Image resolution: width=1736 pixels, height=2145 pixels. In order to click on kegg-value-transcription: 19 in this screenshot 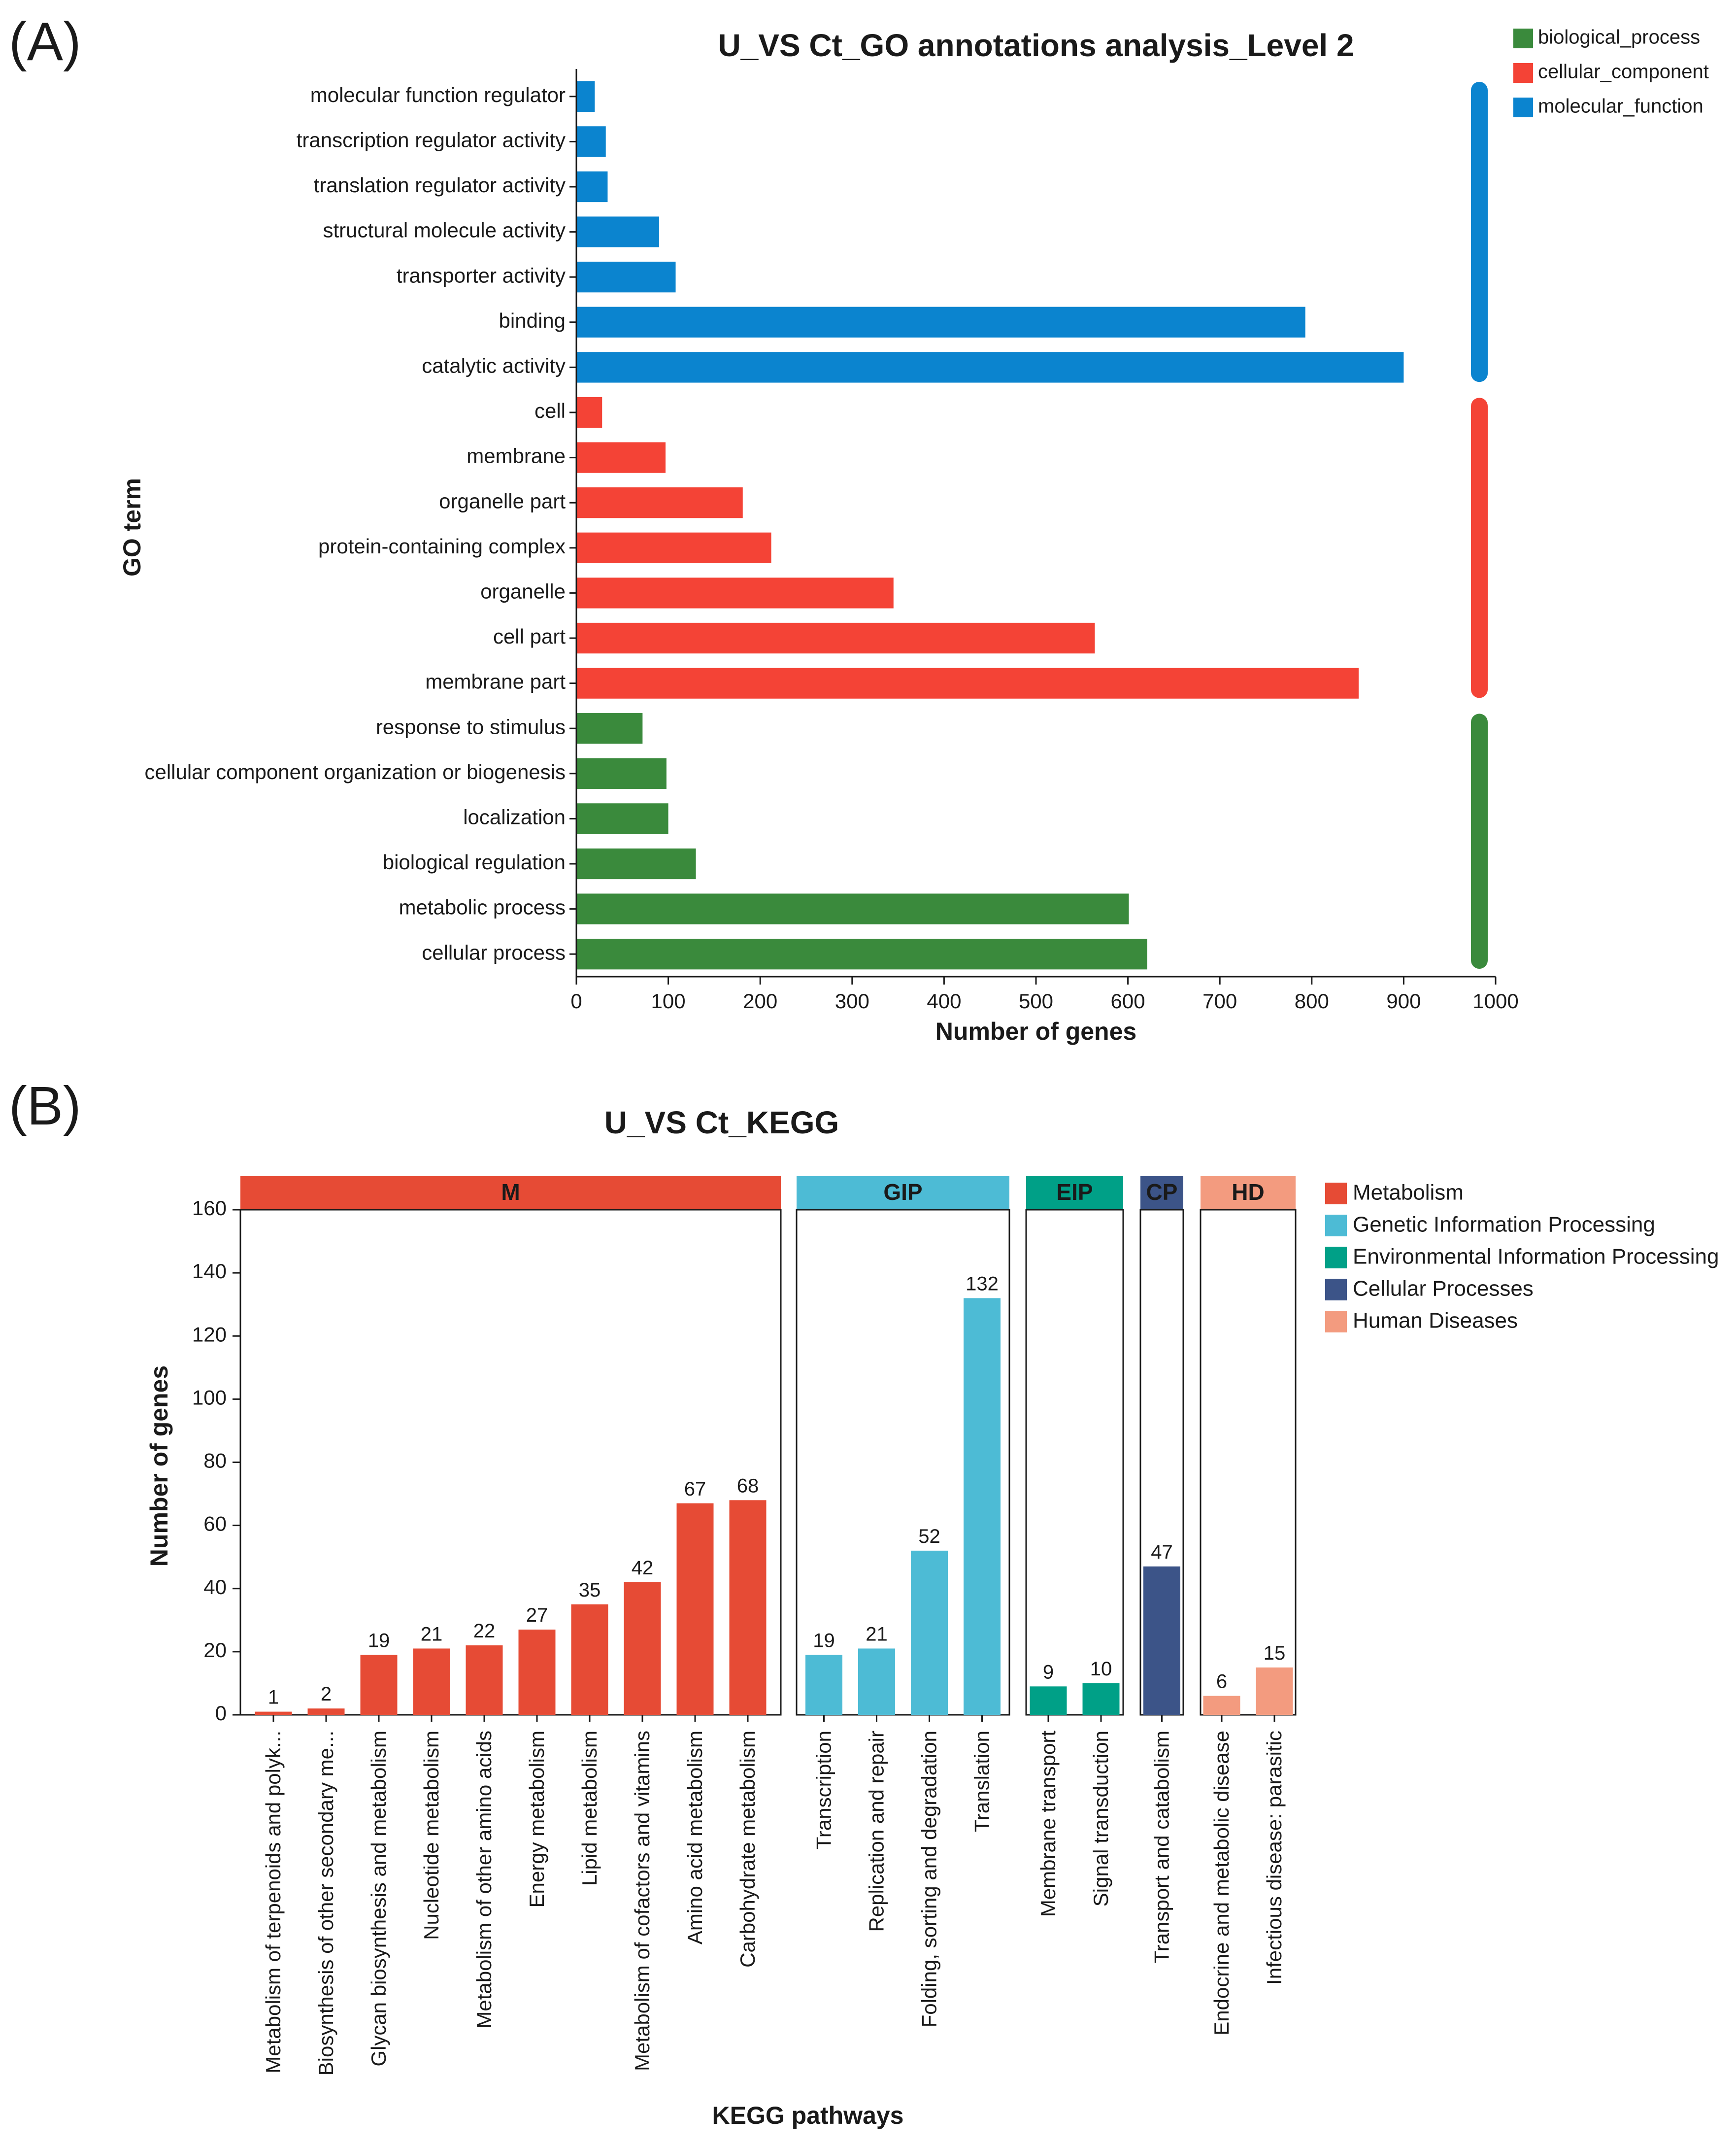, I will do `click(824, 1640)`.